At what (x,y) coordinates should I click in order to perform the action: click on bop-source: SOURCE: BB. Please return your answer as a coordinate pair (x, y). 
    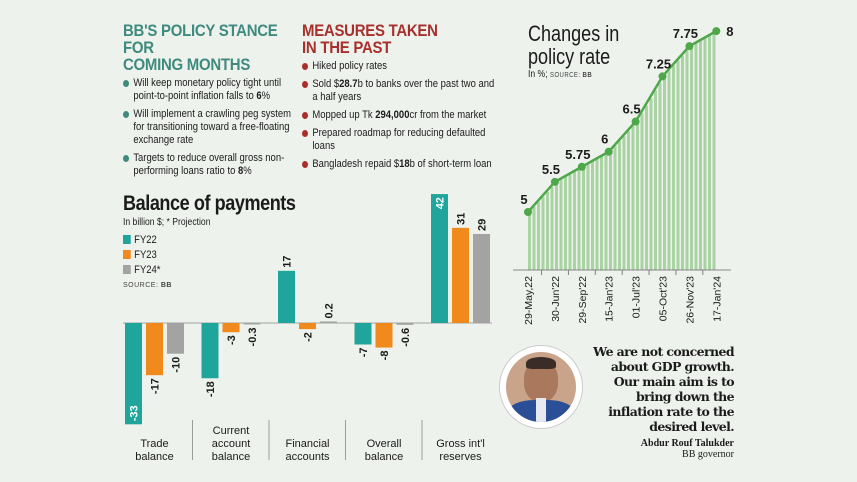
    Looking at the image, I should click on (223, 285).